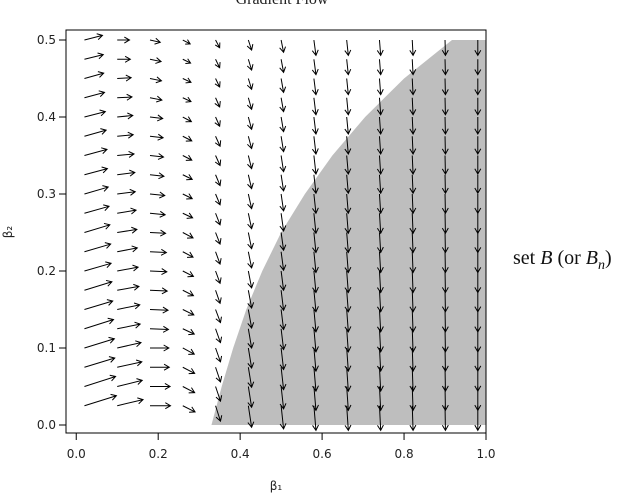 This screenshot has width=640, height=493. What do you see at coordinates (524, 258) in the screenshot?
I see `annotation-word: set` at bounding box center [524, 258].